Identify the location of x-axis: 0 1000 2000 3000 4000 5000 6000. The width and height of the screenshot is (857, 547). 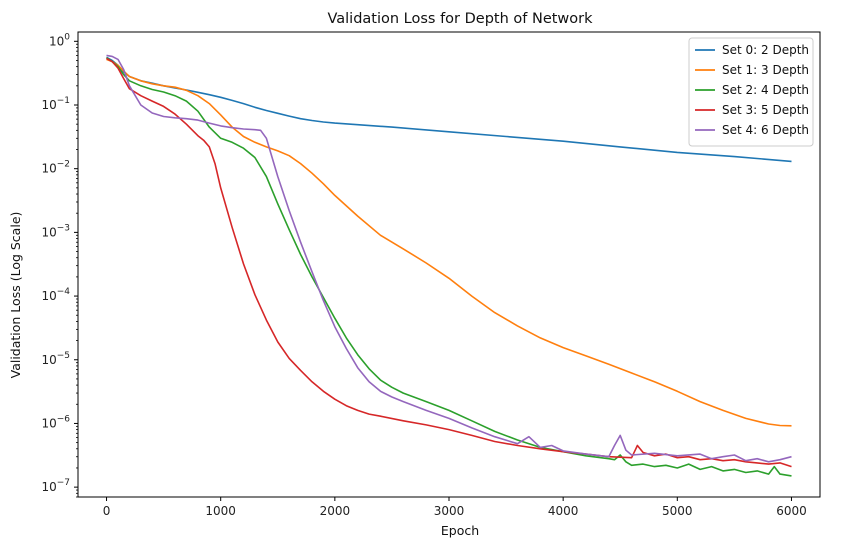
(455, 507).